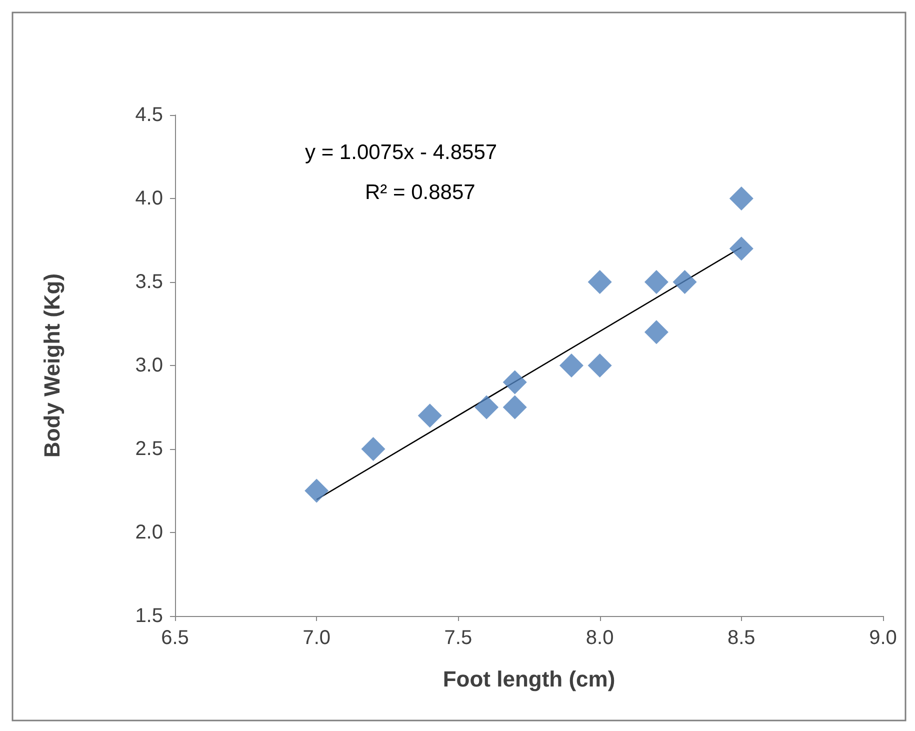 The width and height of the screenshot is (915, 731). What do you see at coordinates (529, 679) in the screenshot?
I see `x-axis-title: Foot length (cm)` at bounding box center [529, 679].